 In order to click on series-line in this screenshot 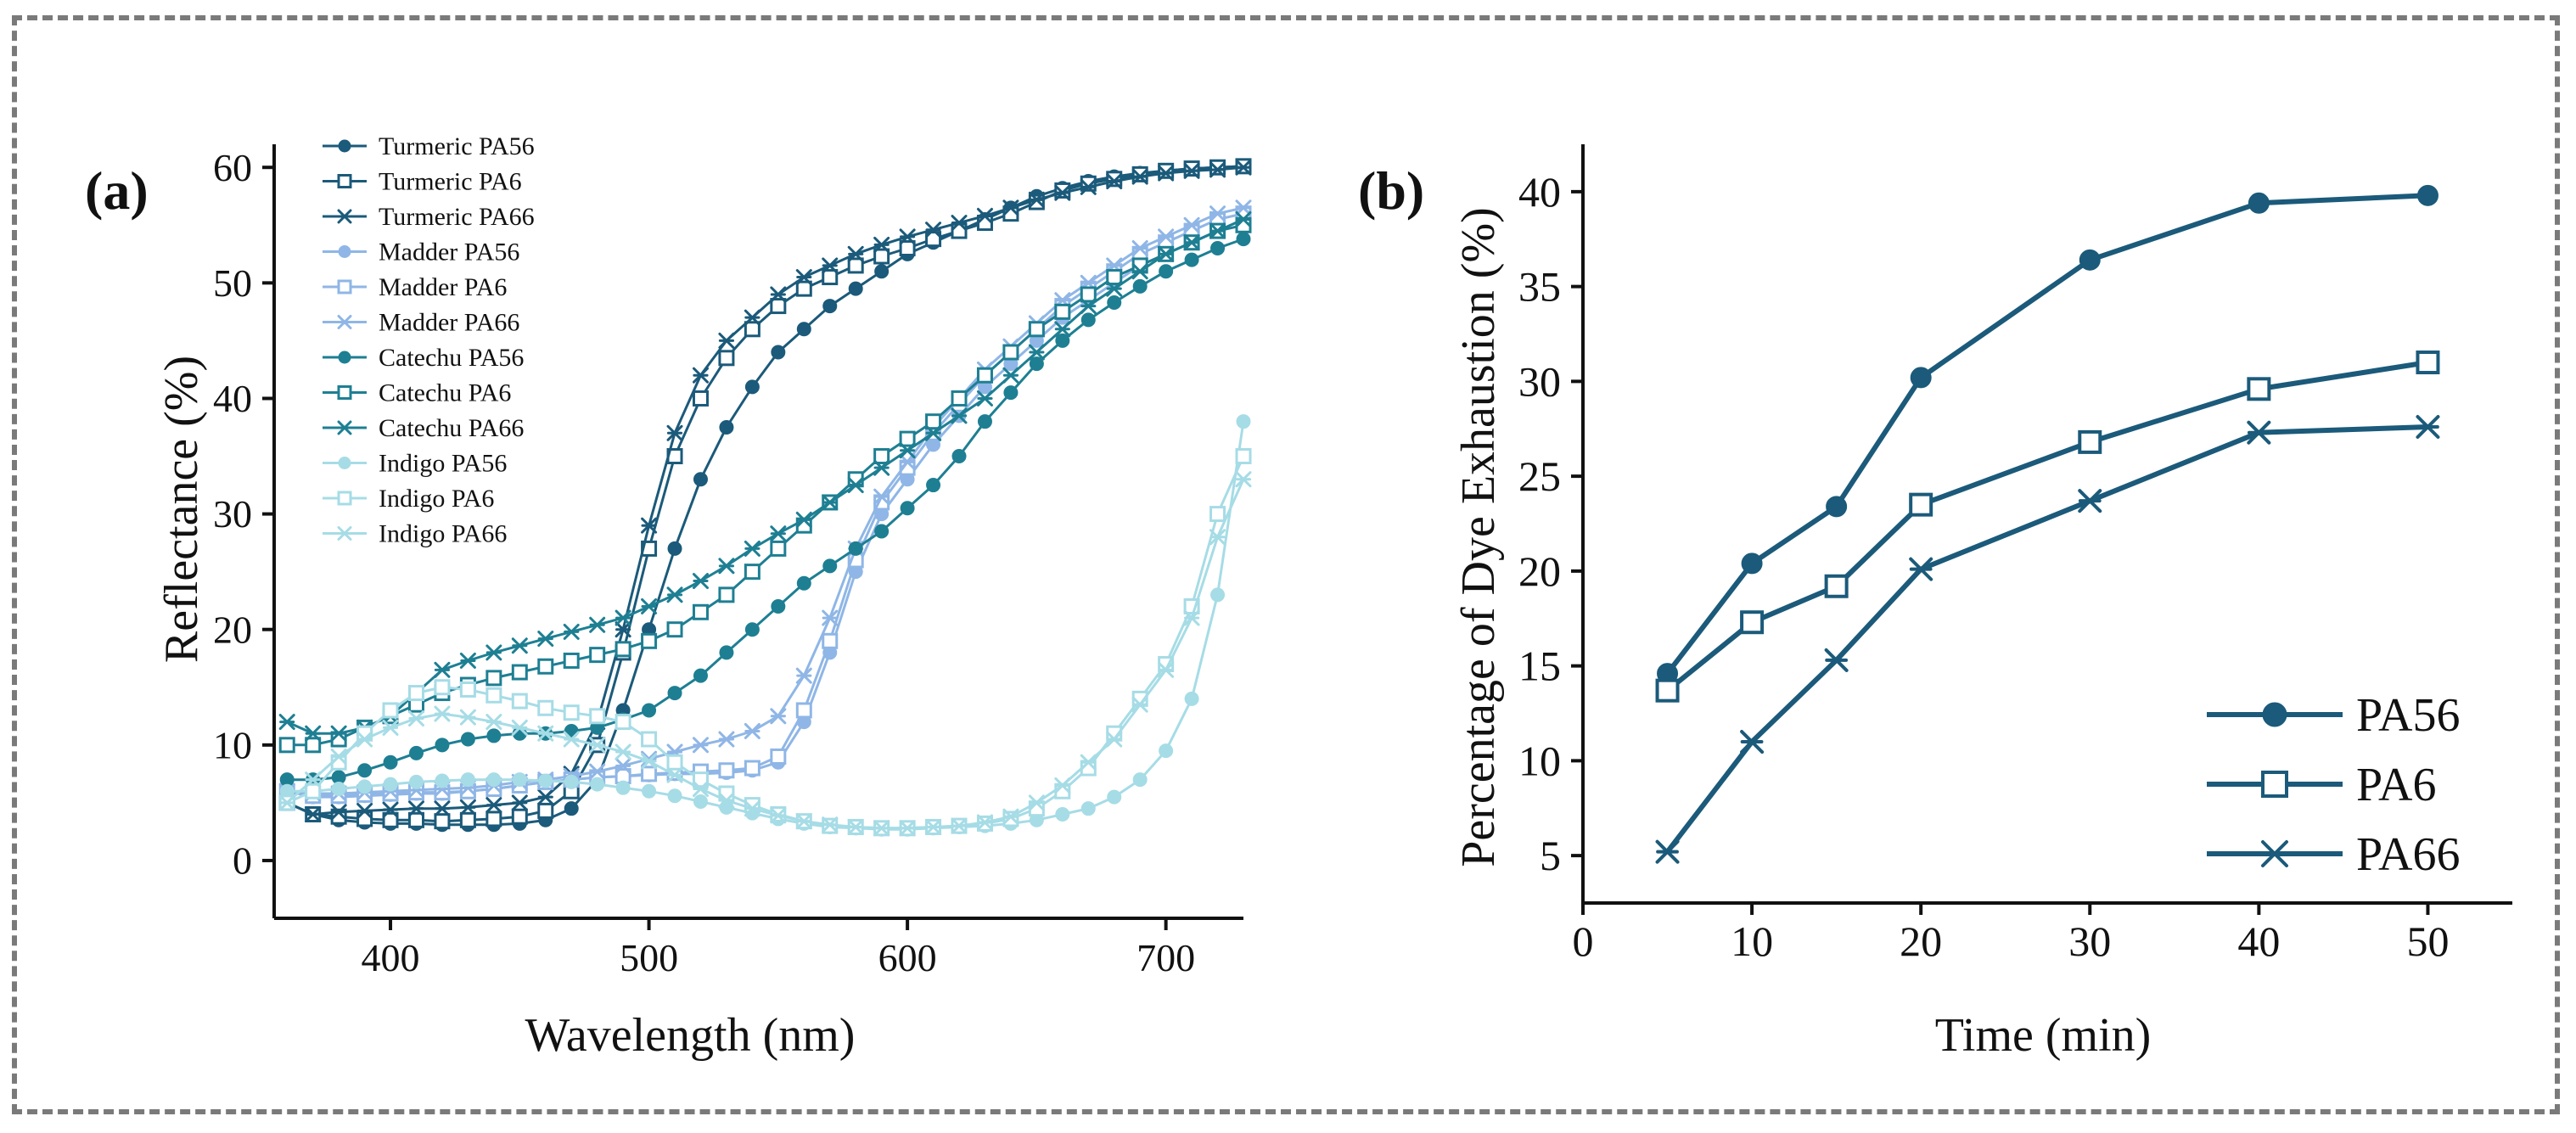, I will do `click(766, 626)`.